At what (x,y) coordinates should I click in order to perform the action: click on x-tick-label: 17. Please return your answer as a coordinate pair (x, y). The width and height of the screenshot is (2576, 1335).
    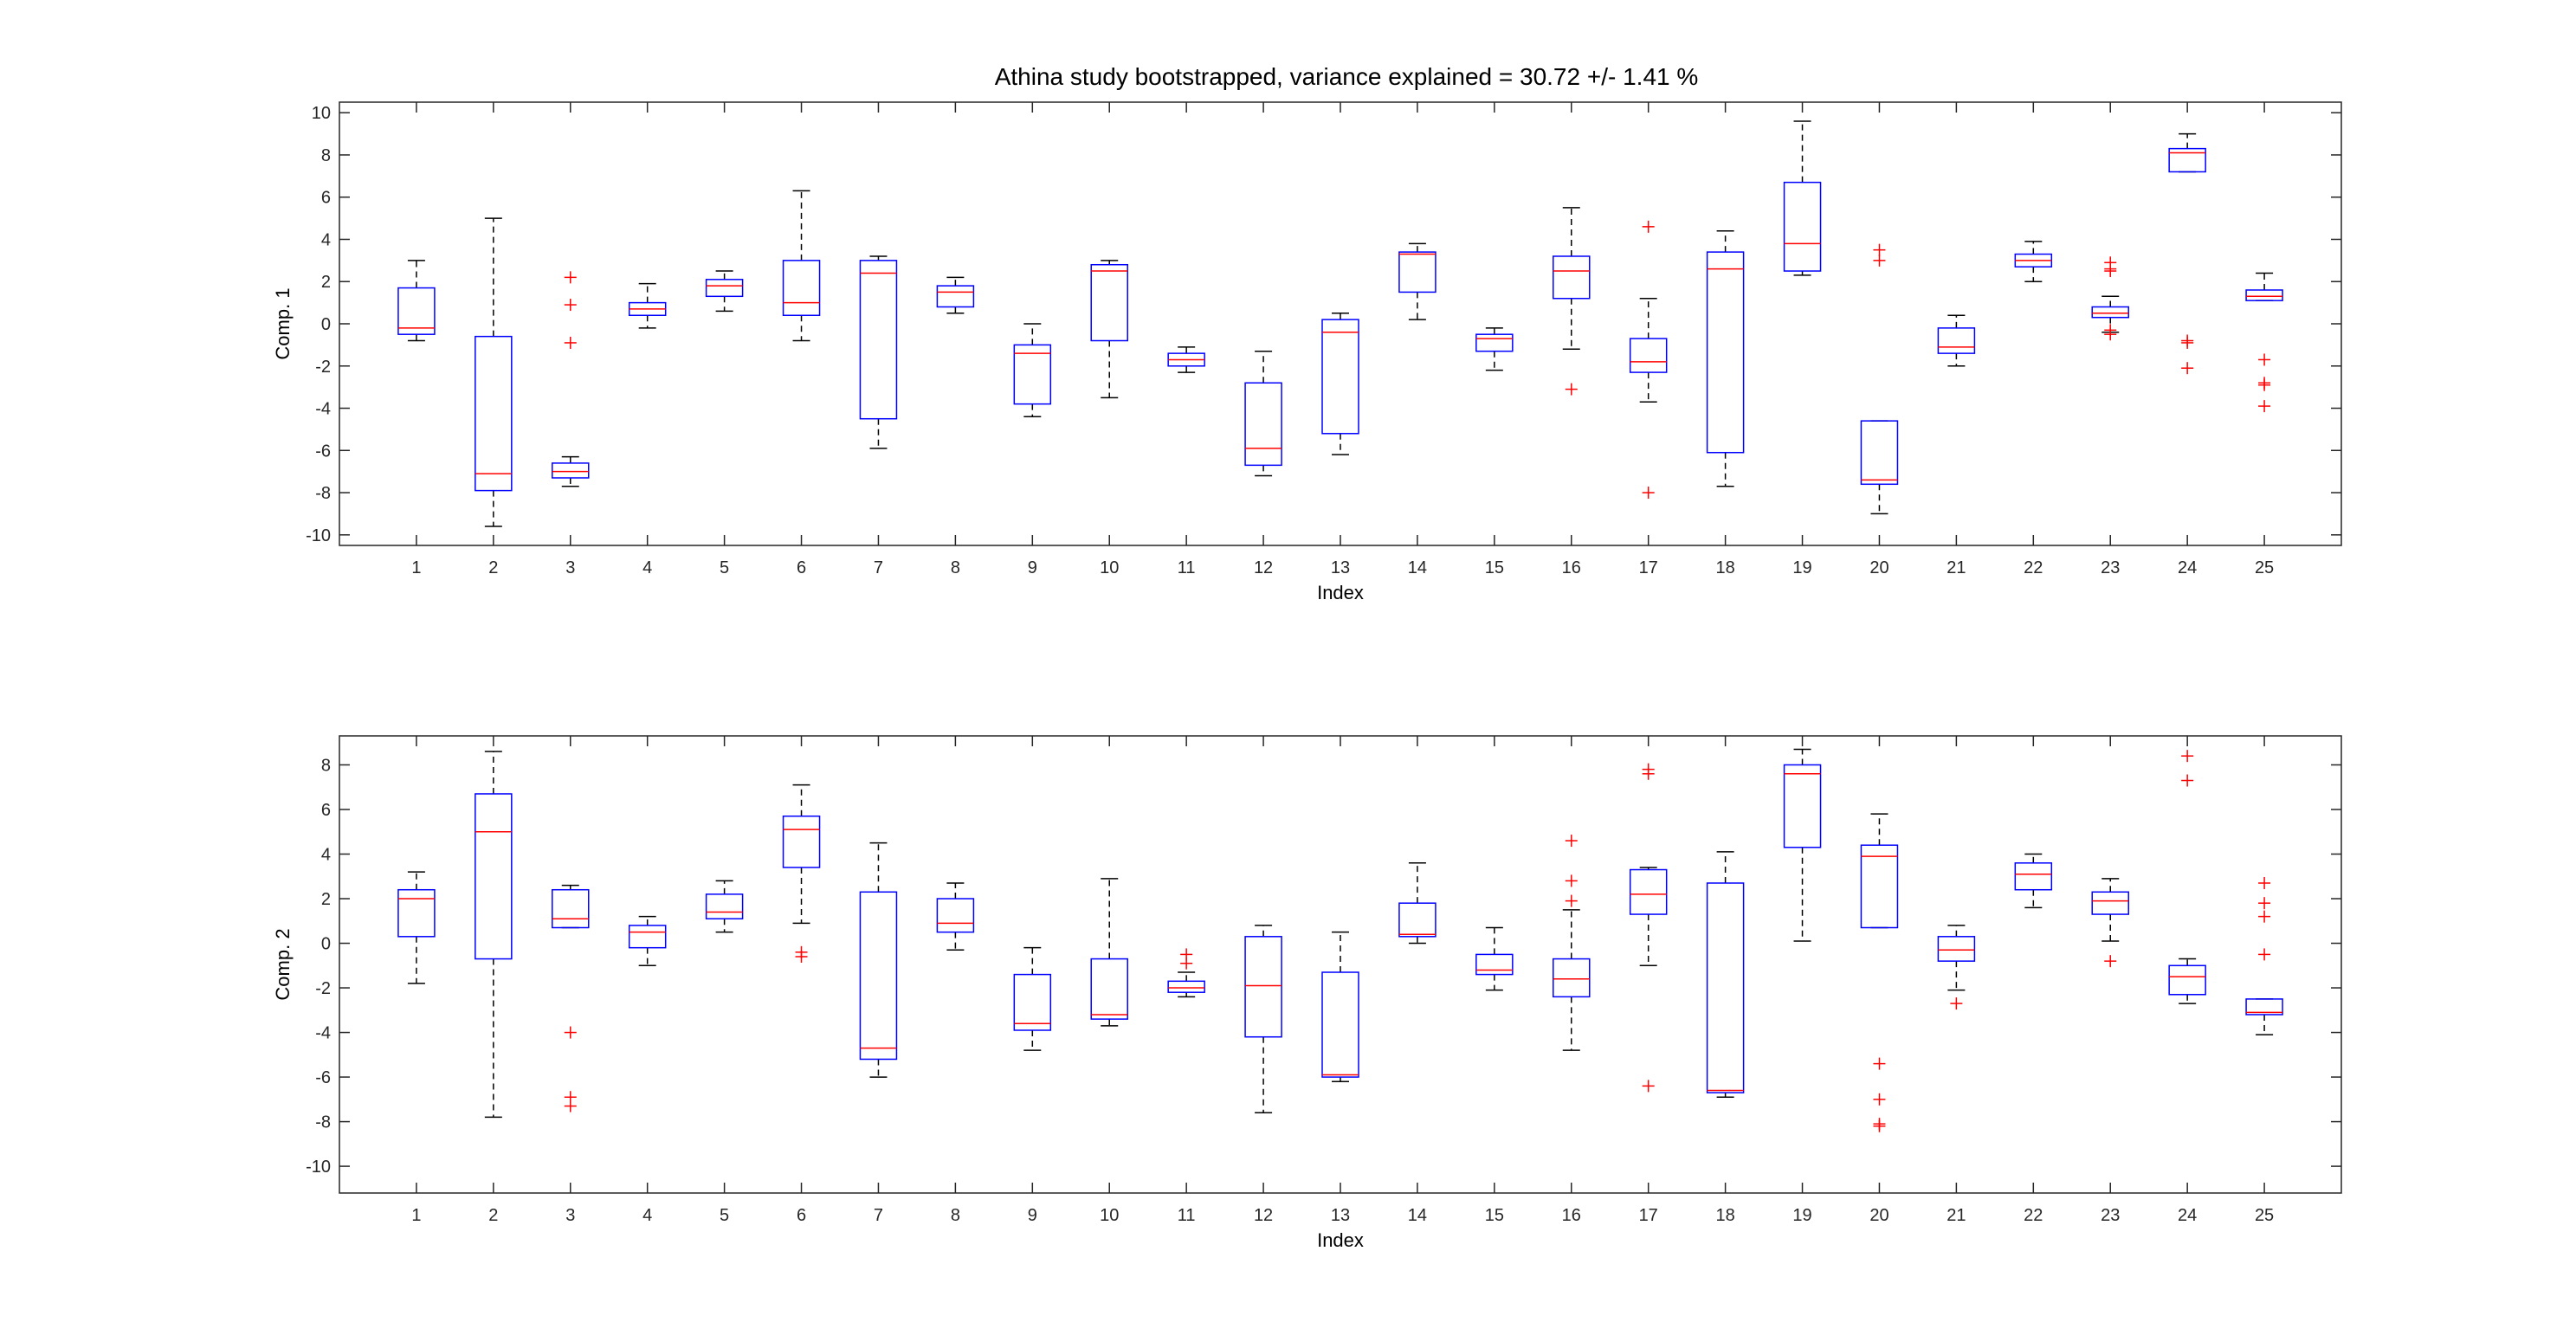
    Looking at the image, I should click on (1648, 568).